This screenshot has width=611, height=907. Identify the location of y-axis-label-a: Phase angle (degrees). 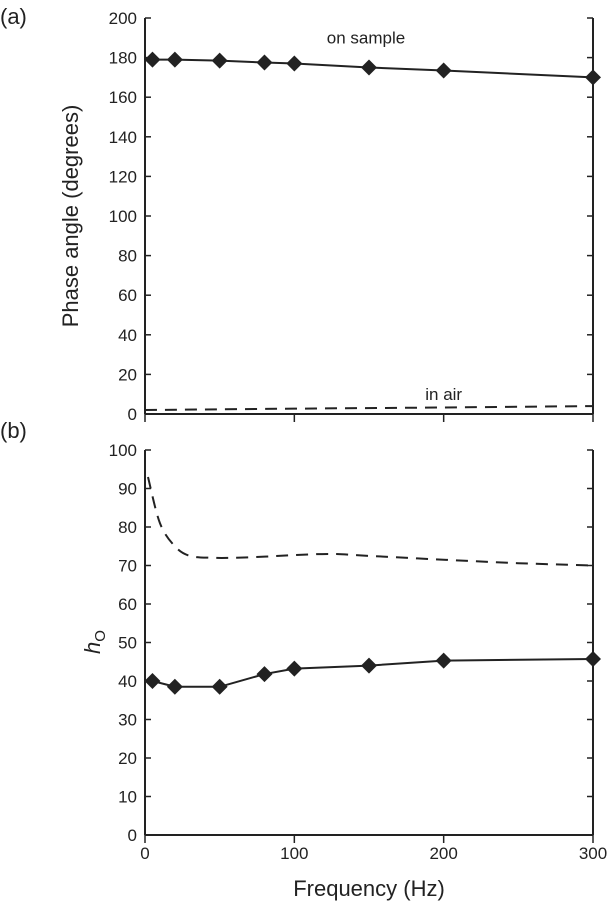
(70, 216).